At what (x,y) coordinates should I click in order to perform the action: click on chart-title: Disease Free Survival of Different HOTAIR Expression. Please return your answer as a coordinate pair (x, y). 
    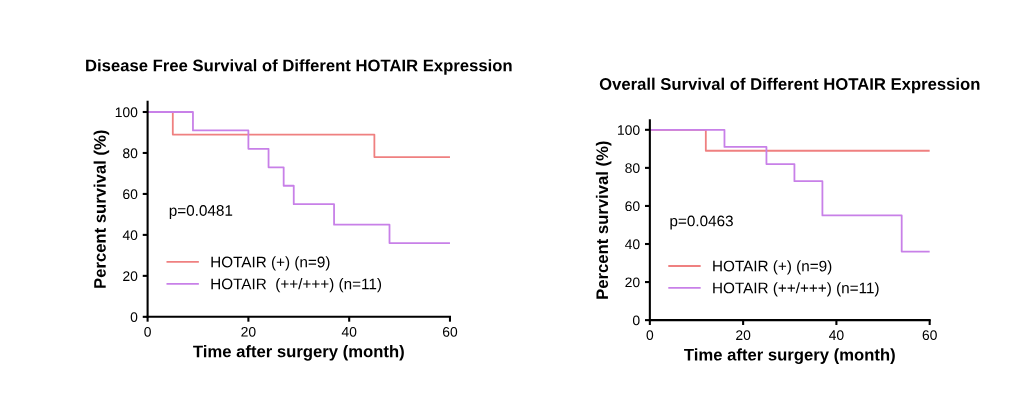
    Looking at the image, I should click on (299, 67).